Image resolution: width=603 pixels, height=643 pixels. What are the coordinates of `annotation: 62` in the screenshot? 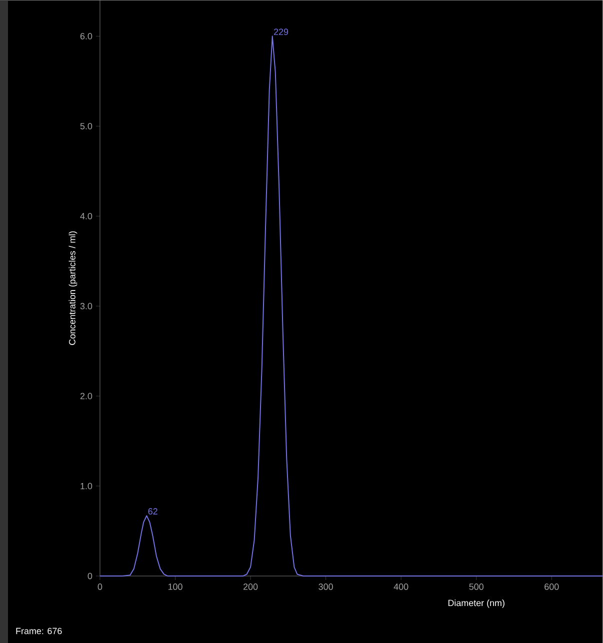 It's located at (153, 511).